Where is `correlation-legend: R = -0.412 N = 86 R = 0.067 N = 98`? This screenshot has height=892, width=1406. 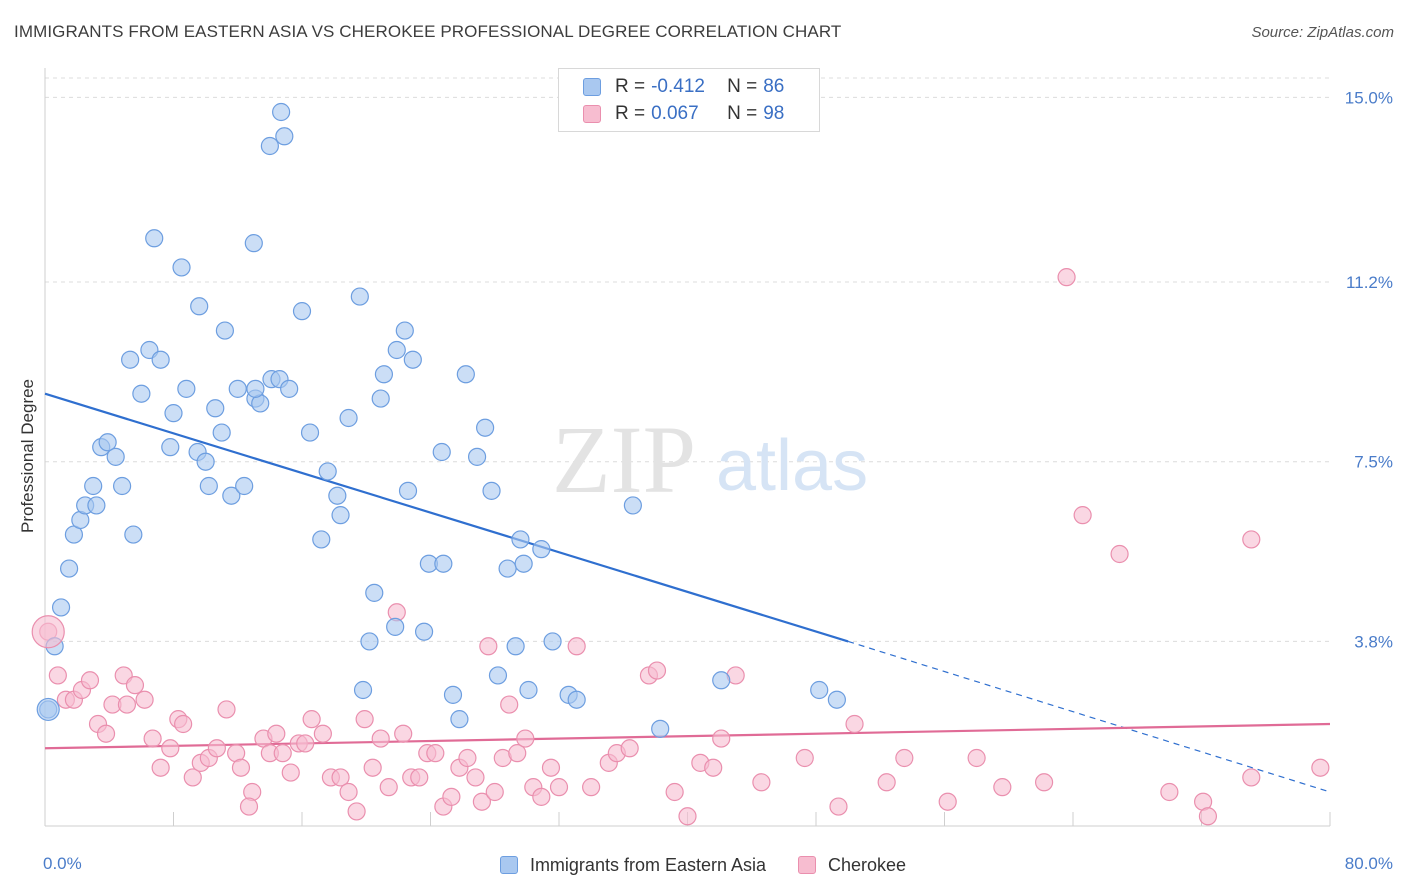 correlation-legend: R = -0.412 N = 86 R = 0.067 N = 98 is located at coordinates (689, 100).